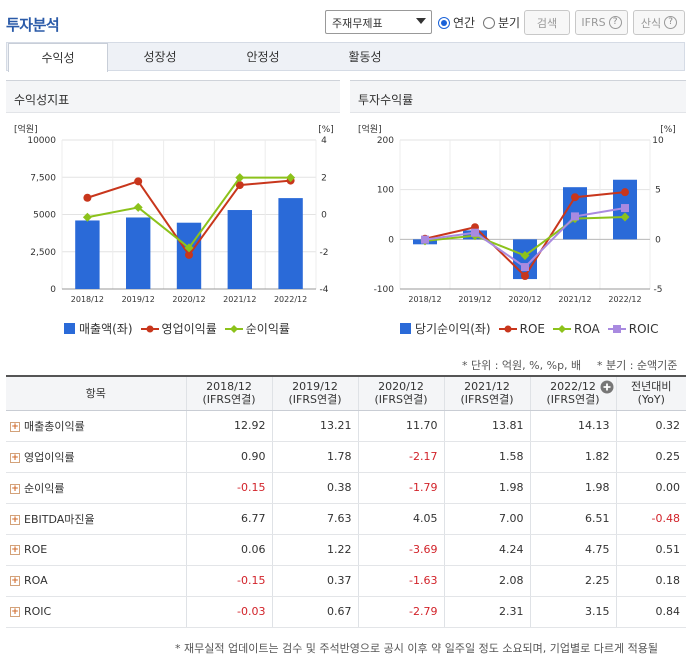  What do you see at coordinates (96, 612) in the screenshot?
I see `row-label-cell: + ROIC` at bounding box center [96, 612].